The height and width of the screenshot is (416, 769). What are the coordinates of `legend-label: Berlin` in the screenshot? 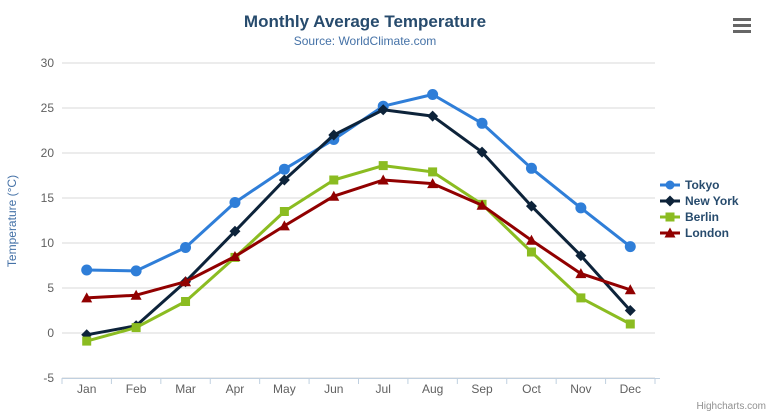 It's located at (702, 217).